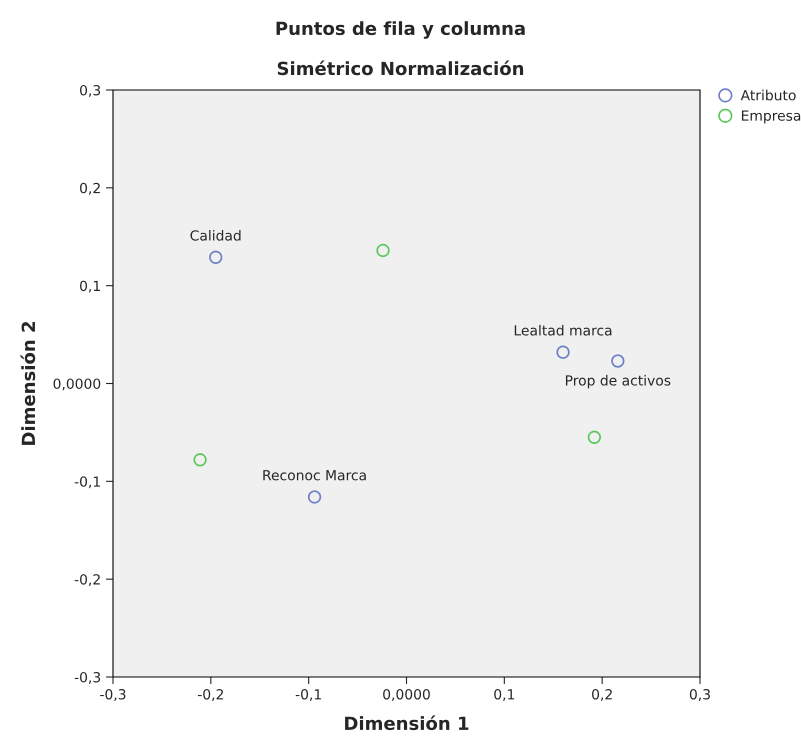  Describe the element at coordinates (618, 381) in the screenshot. I see `annotation: Prop de activos` at that location.